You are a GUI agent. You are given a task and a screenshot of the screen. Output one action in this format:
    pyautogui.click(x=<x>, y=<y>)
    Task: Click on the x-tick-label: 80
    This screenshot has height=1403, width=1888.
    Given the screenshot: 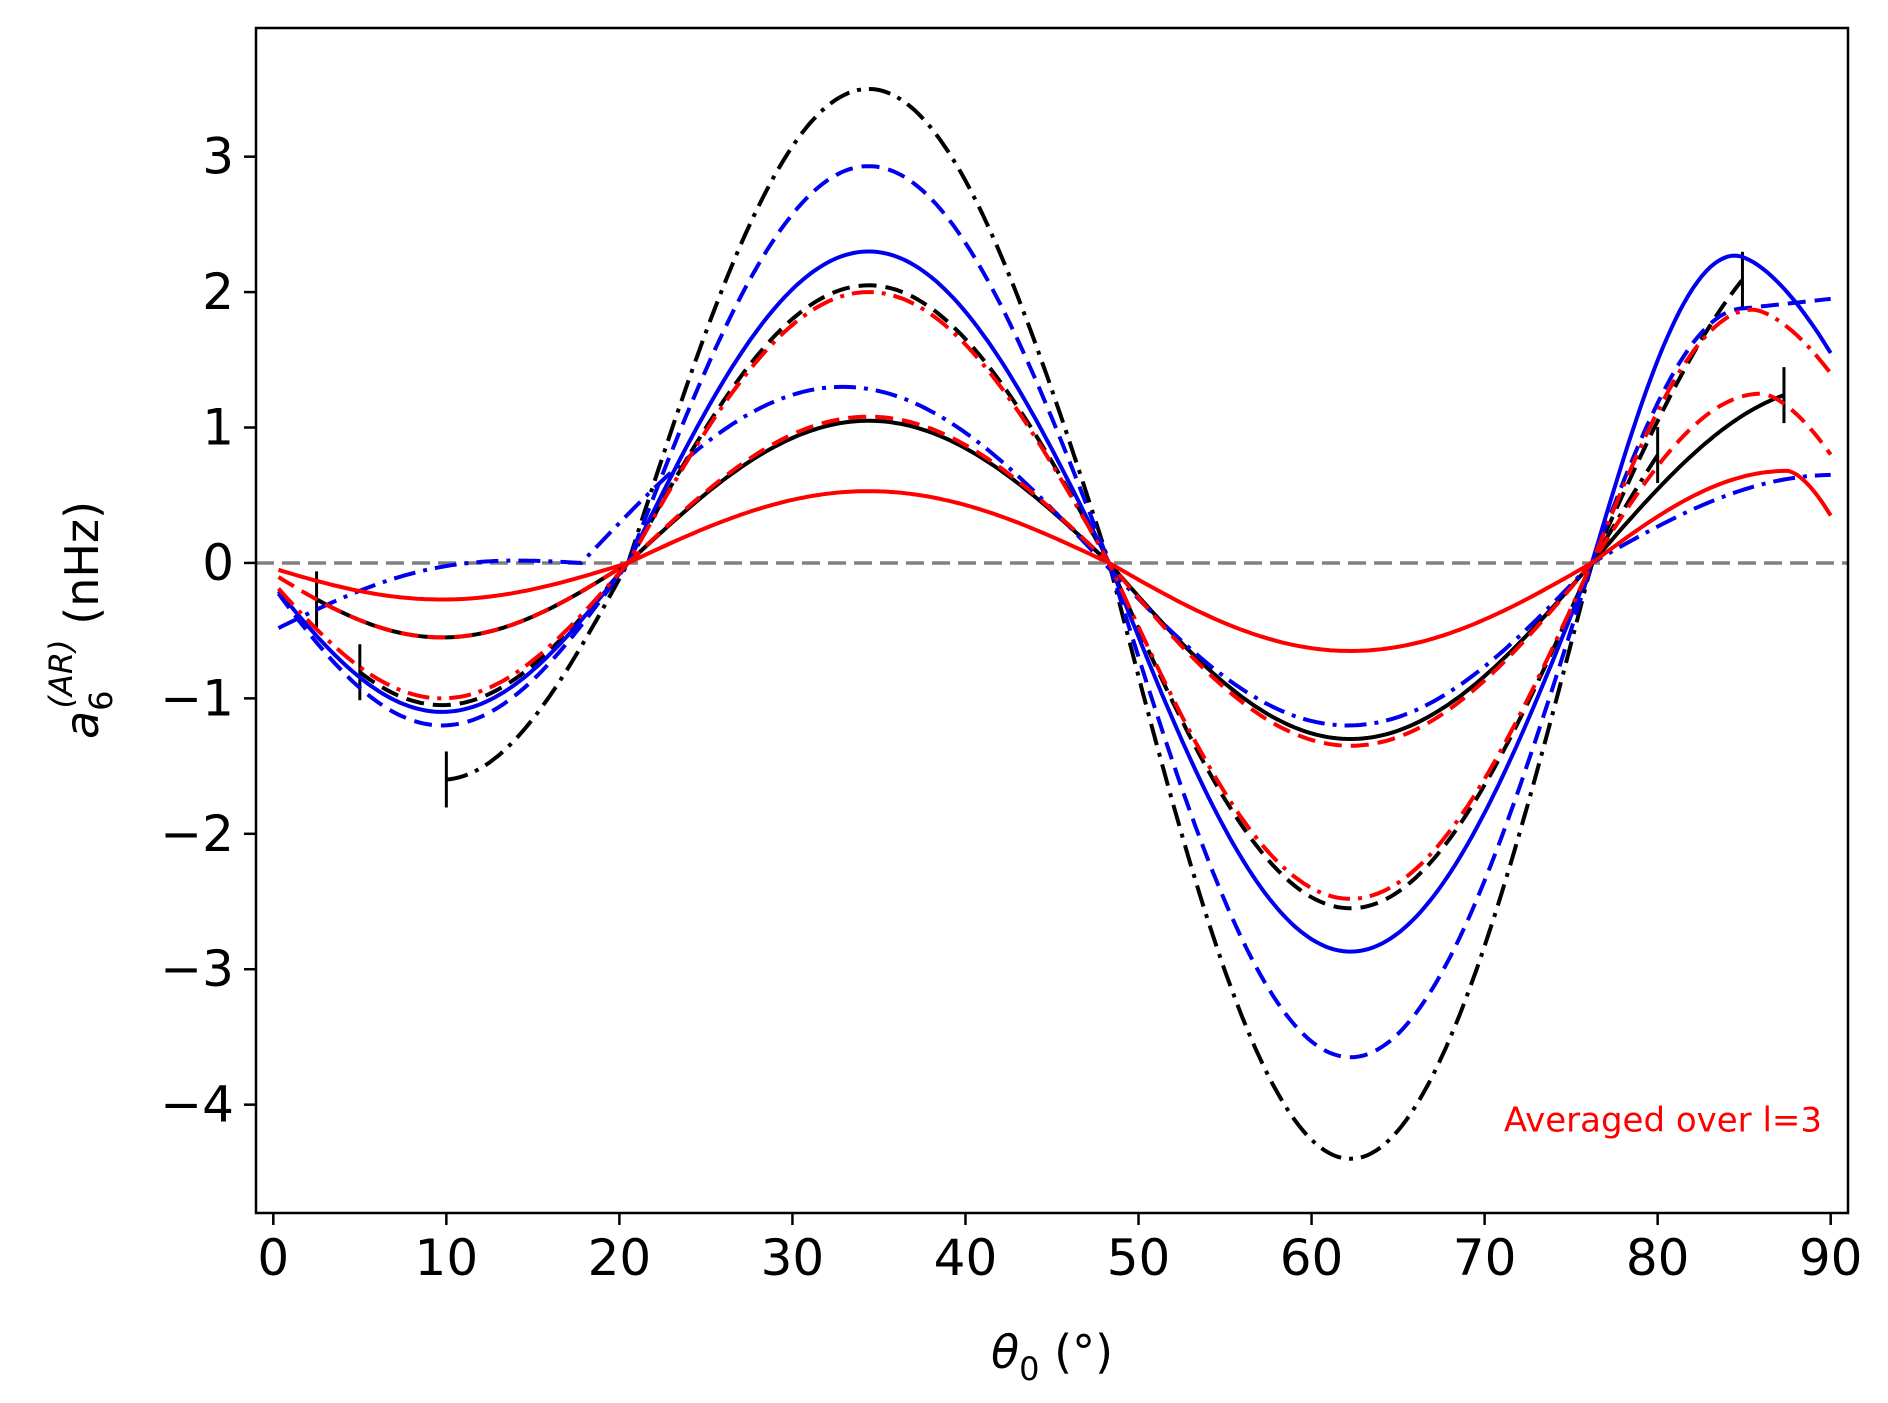 What is the action you would take?
    pyautogui.click(x=1658, y=1258)
    